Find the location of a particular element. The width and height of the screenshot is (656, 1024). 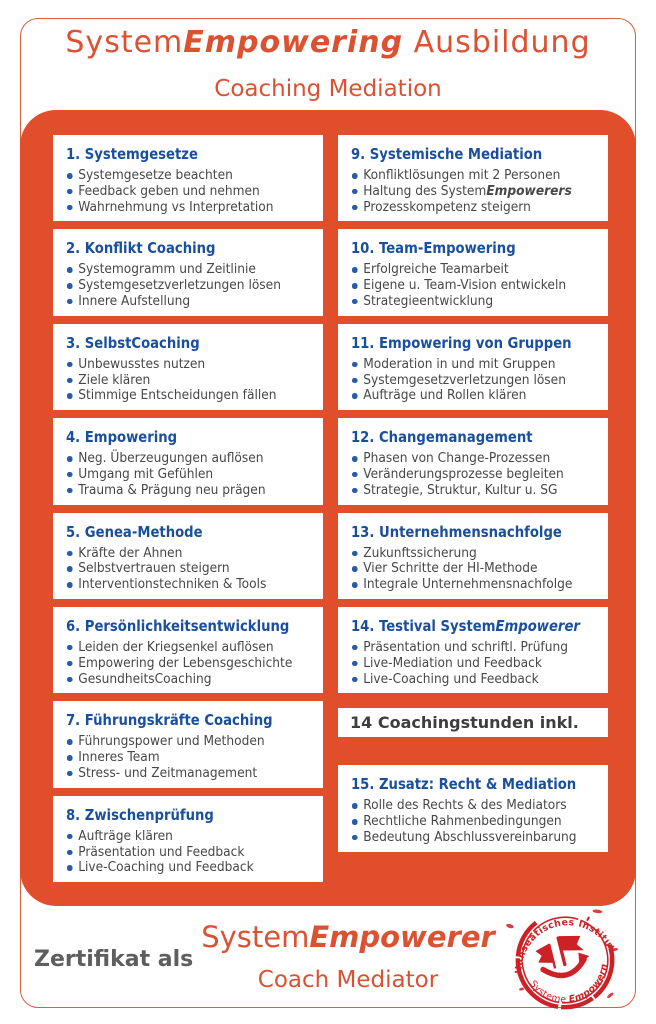

text-part: 1. Systemgesetze is located at coordinates (132, 154).